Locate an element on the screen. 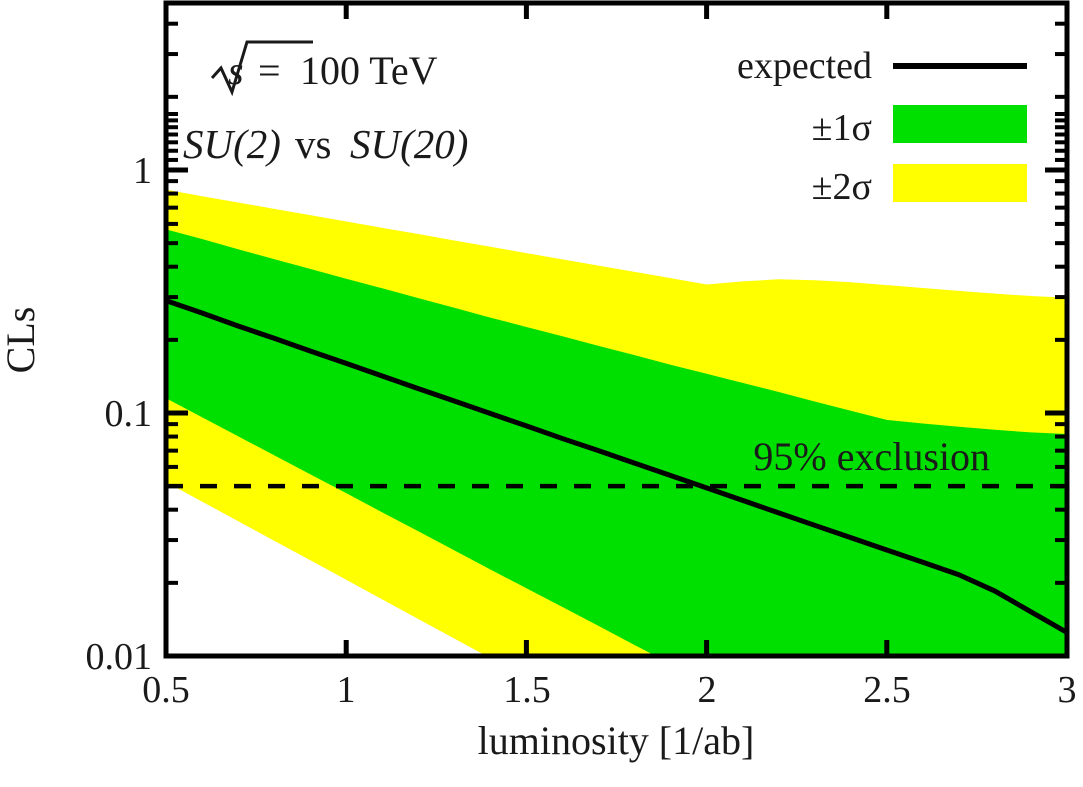 The image size is (1083, 787). annotation-energy-value: 100 TeV is located at coordinates (369, 70).